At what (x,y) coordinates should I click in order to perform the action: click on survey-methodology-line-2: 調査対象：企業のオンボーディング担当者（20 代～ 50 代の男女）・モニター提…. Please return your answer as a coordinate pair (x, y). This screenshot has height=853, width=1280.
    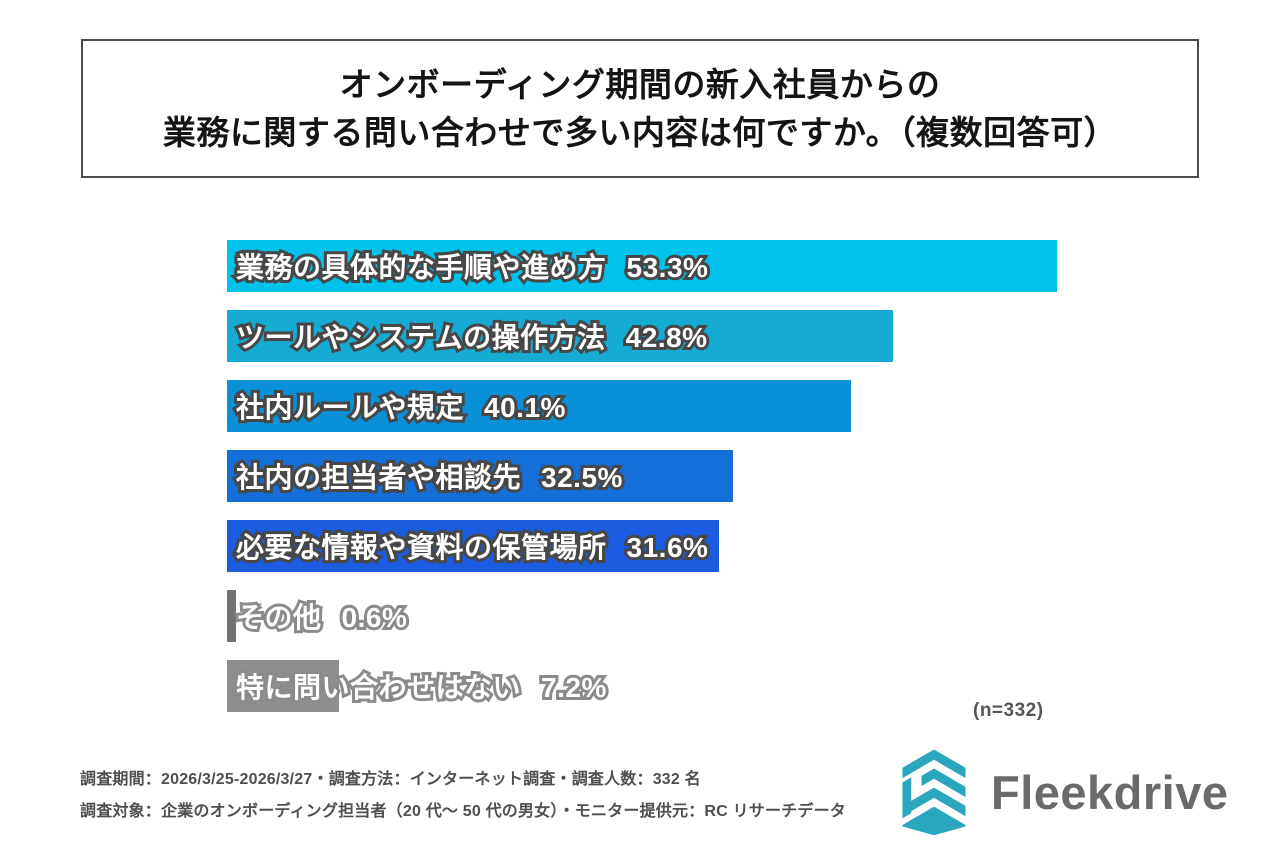
    Looking at the image, I should click on (463, 811).